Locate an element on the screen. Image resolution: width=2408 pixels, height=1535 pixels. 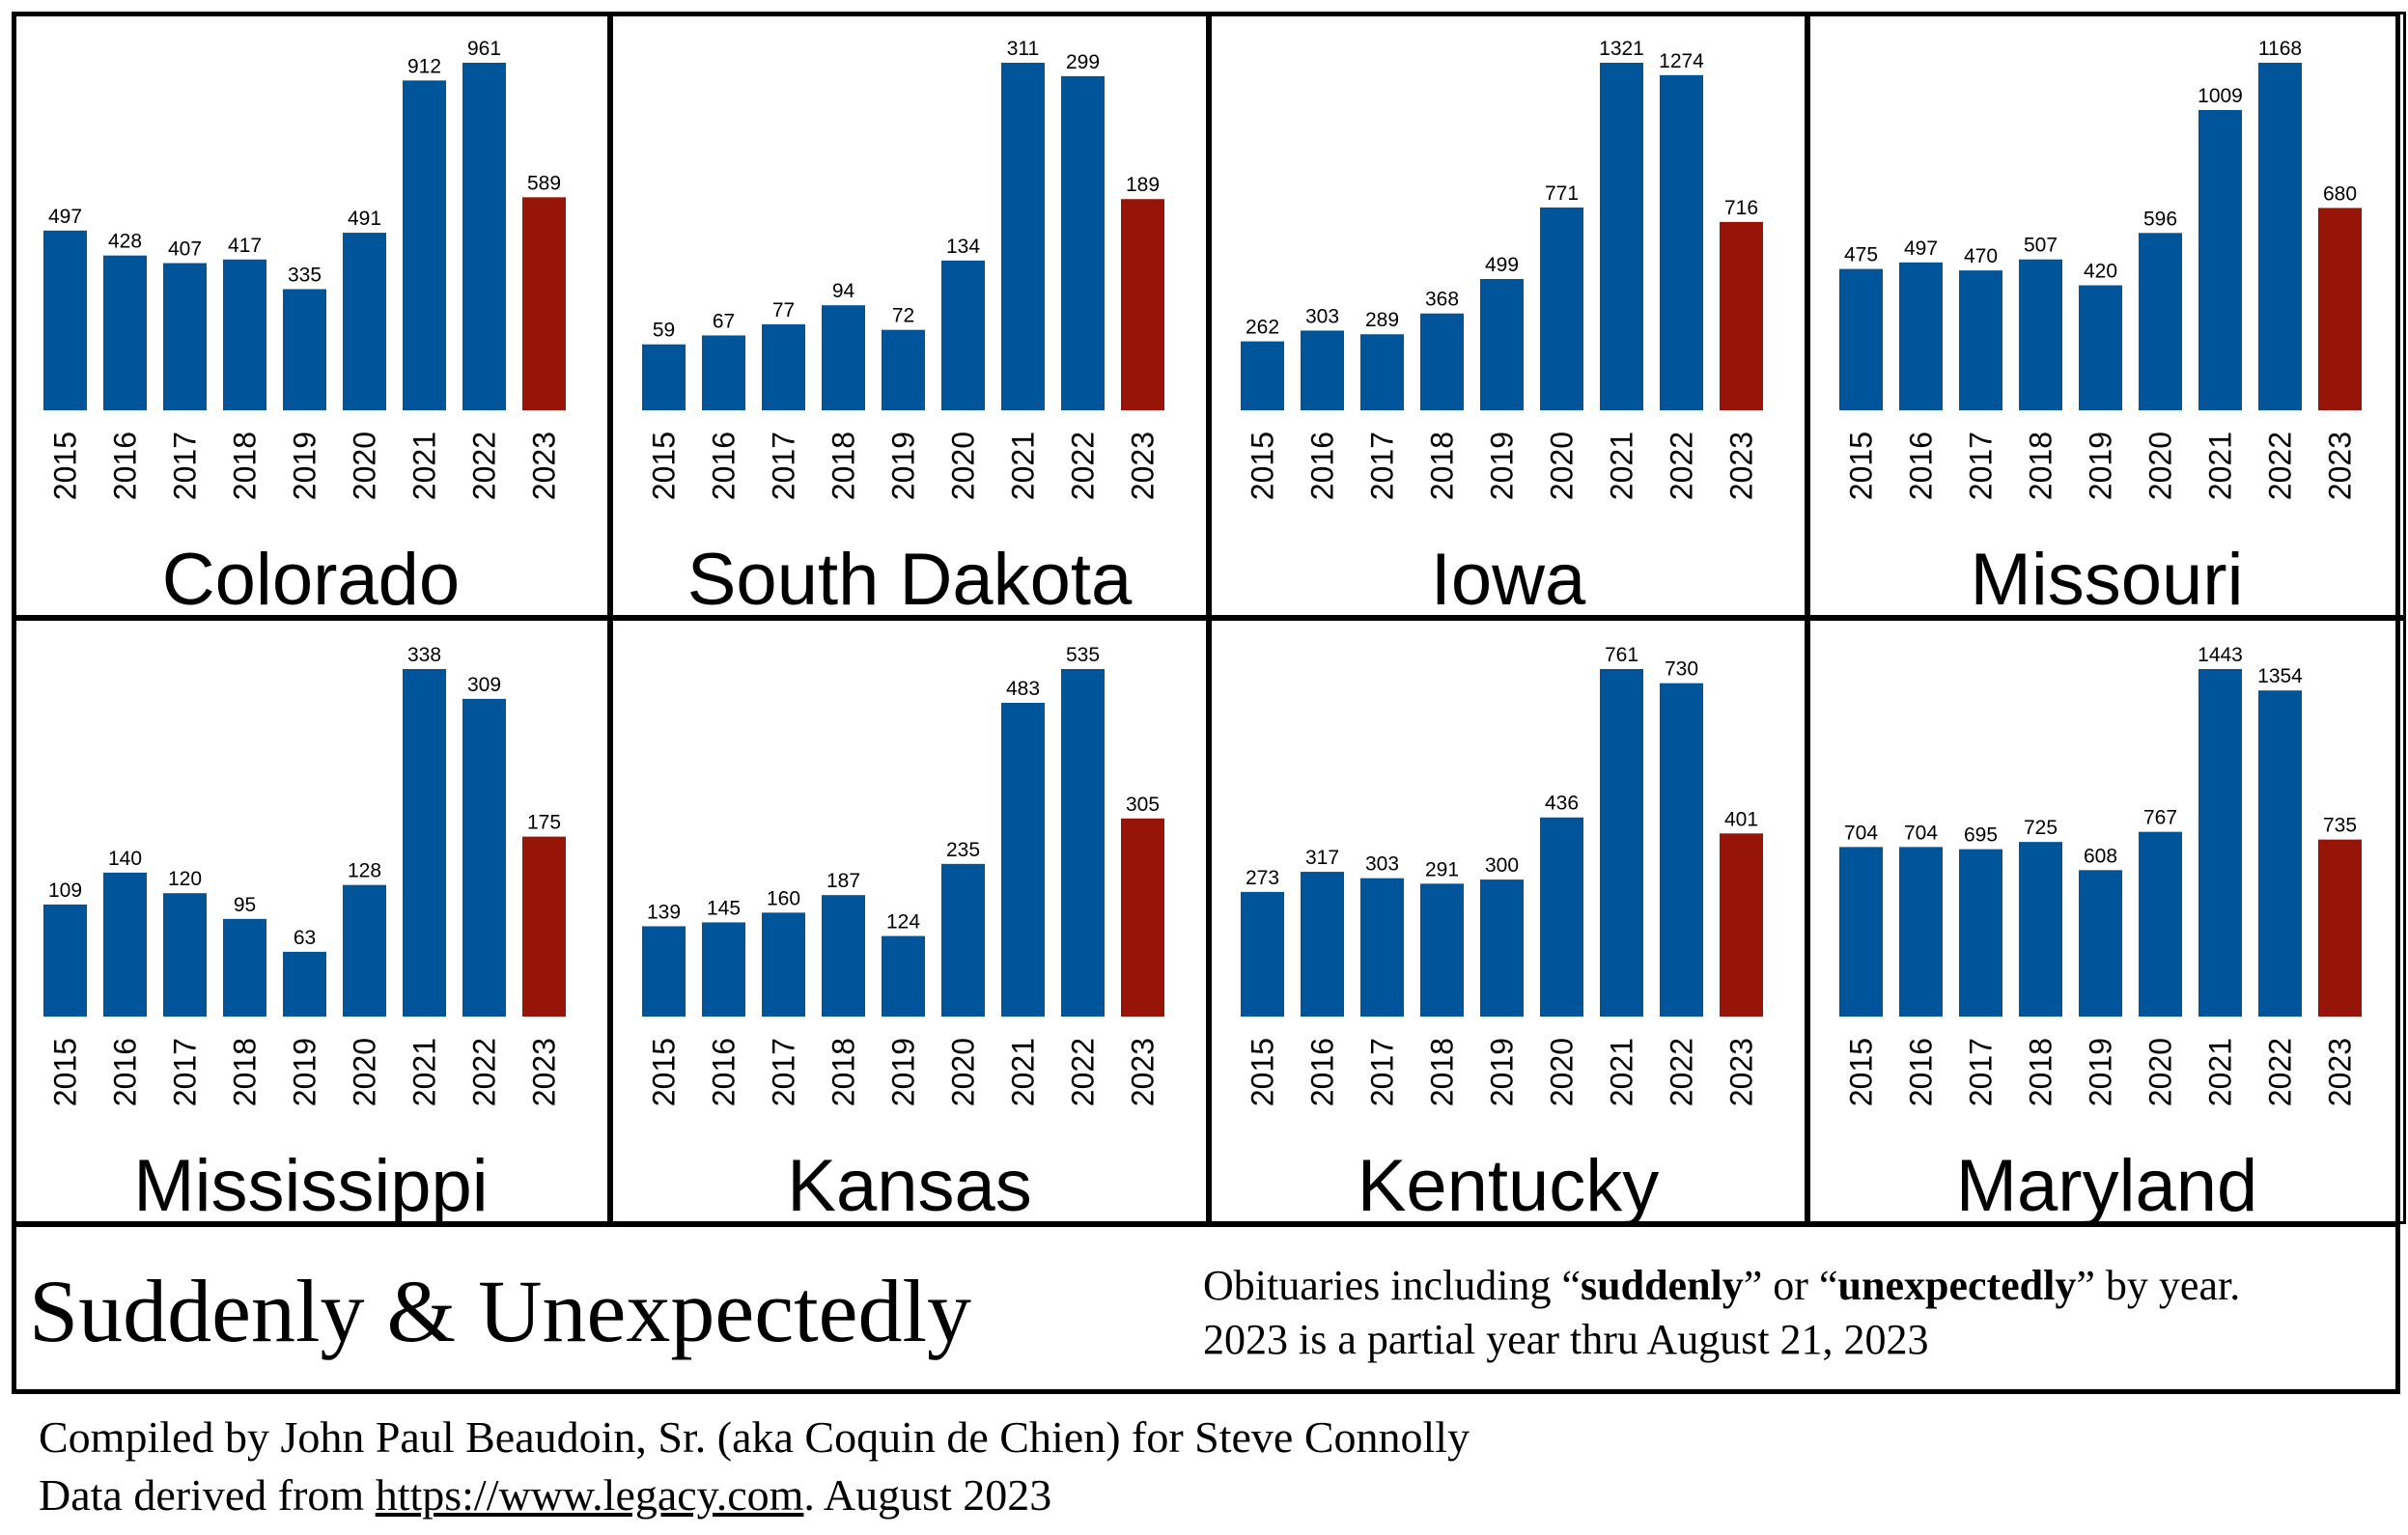
caption-keyword-unexpectedly: unexpectedly is located at coordinates (1957, 1285).